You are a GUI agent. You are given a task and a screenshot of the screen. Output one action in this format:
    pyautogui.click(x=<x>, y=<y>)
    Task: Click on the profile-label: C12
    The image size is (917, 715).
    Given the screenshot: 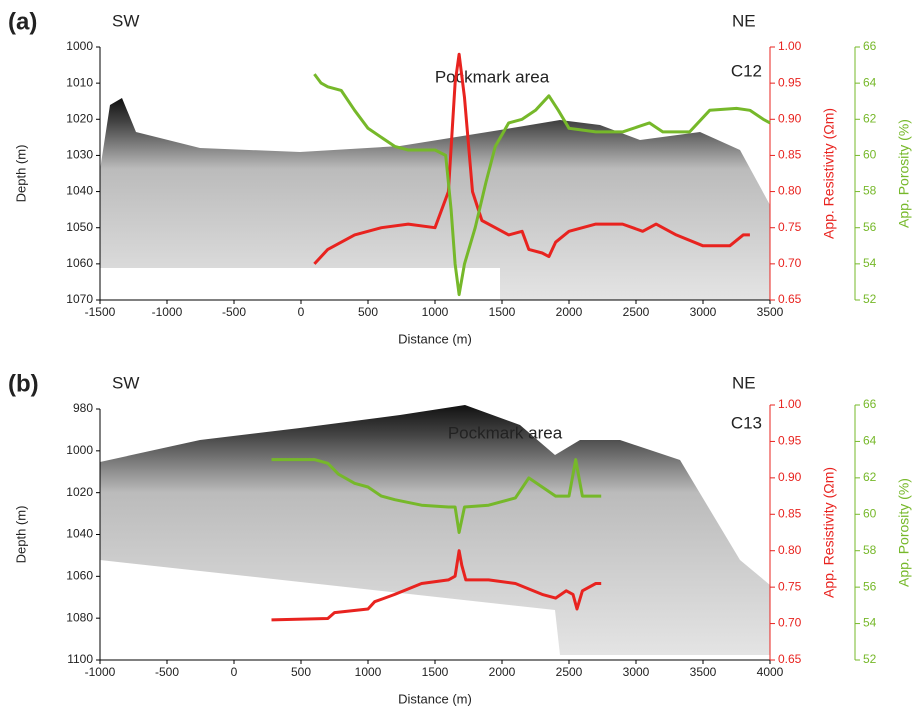 What is the action you would take?
    pyautogui.click(x=746, y=70)
    